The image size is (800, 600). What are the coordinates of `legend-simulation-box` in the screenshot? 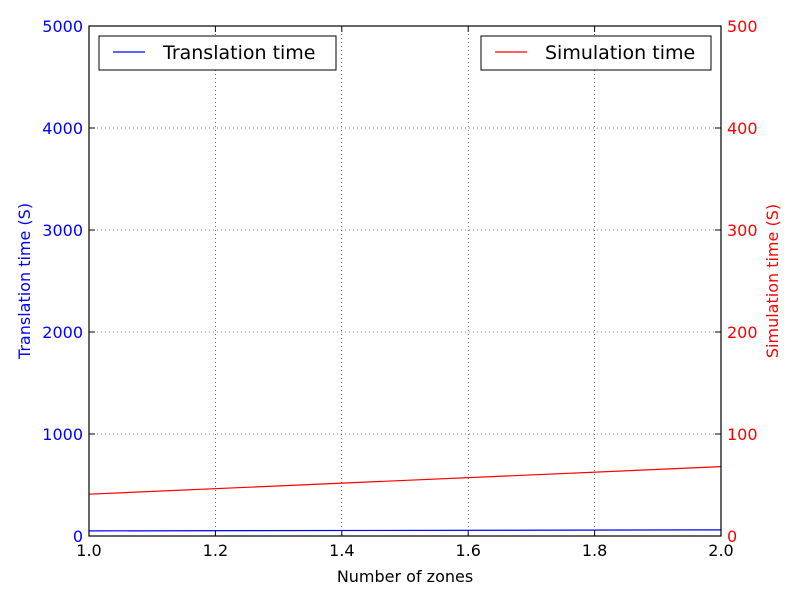 It's located at (596, 53).